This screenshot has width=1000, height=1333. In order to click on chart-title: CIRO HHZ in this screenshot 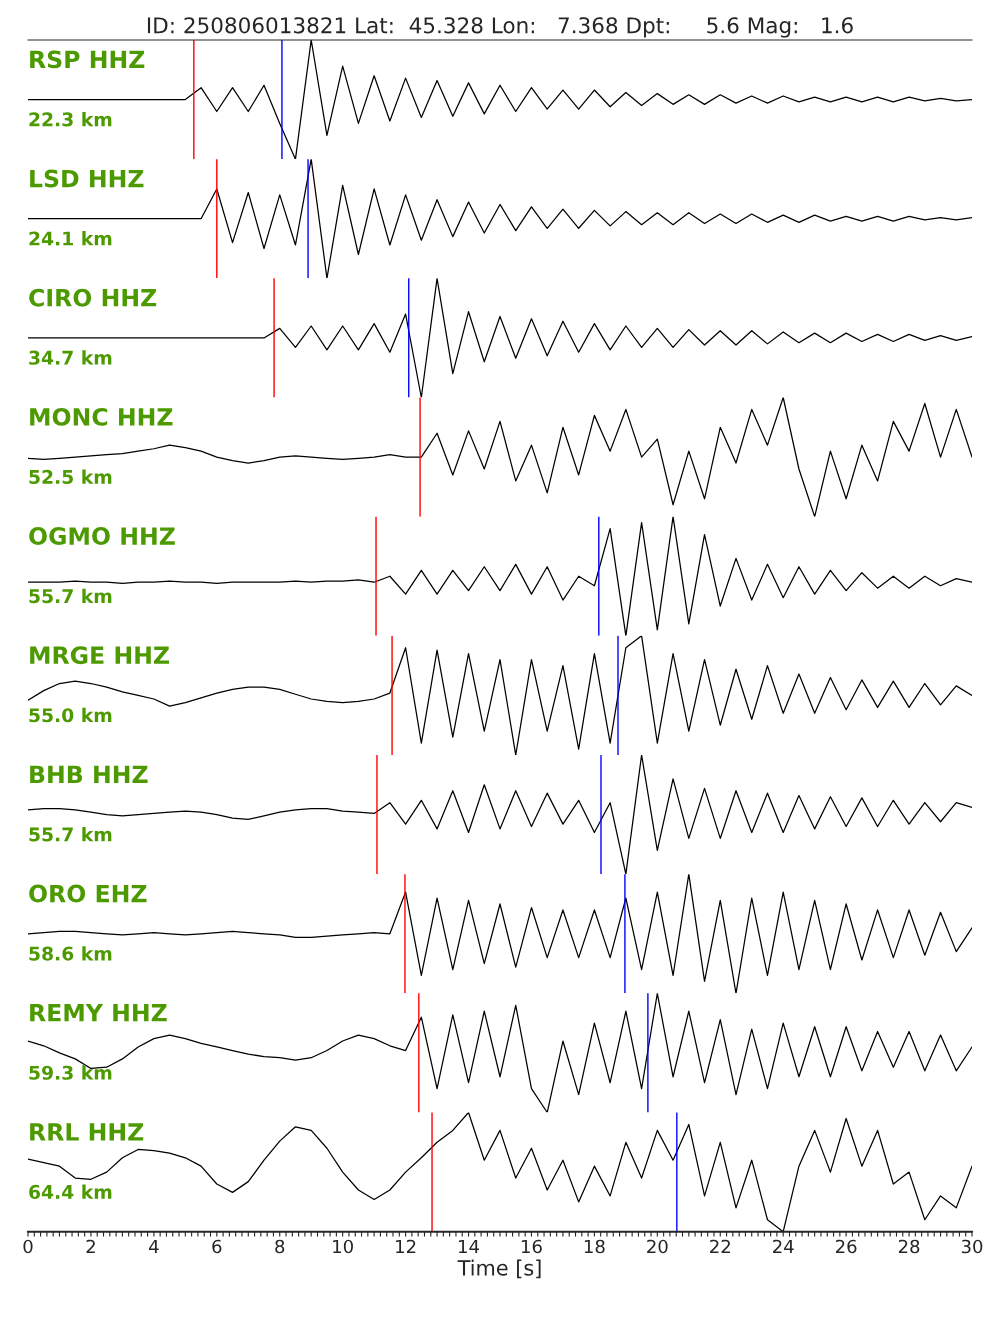, I will do `click(93, 297)`.